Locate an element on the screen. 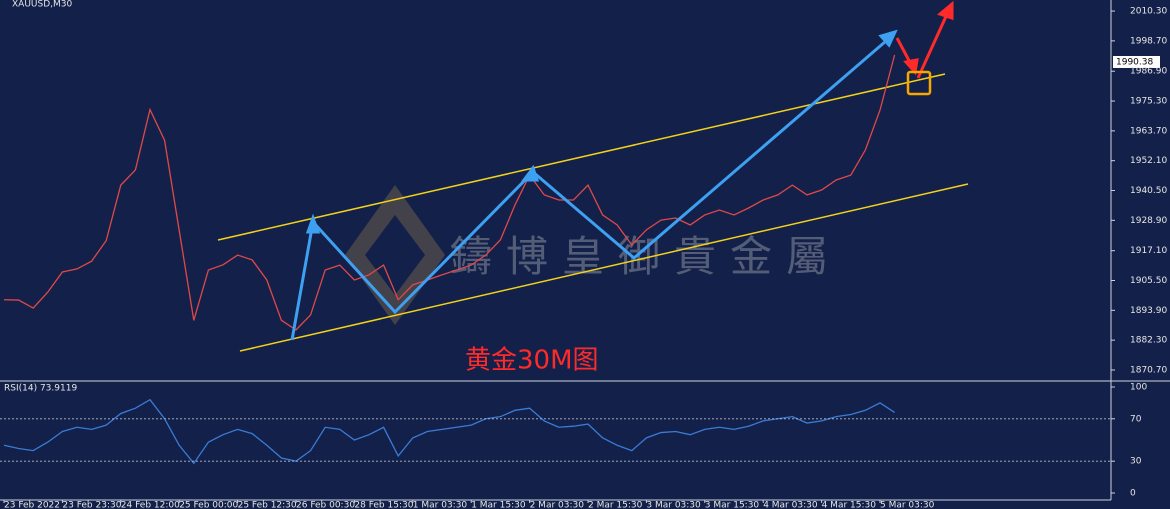  x-tick-label: 3 Mar 03:30 is located at coordinates (673, 505).